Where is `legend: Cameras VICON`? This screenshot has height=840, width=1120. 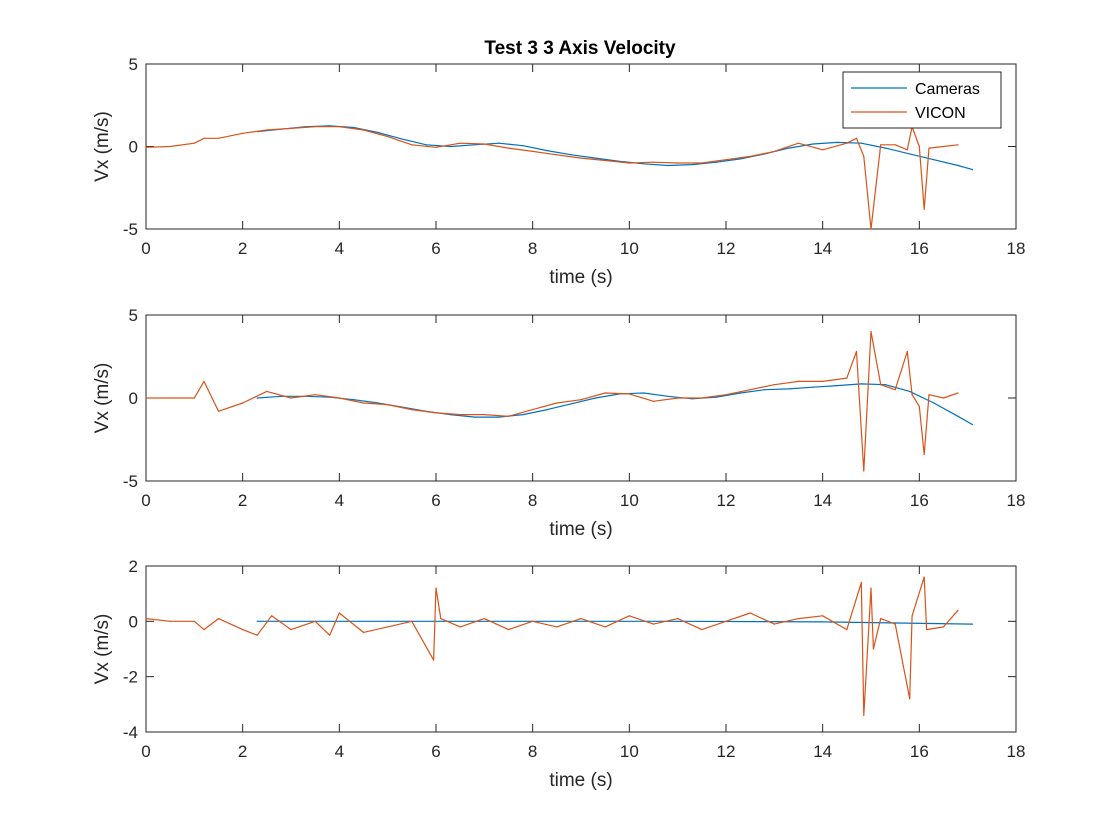 legend: Cameras VICON is located at coordinates (922, 100).